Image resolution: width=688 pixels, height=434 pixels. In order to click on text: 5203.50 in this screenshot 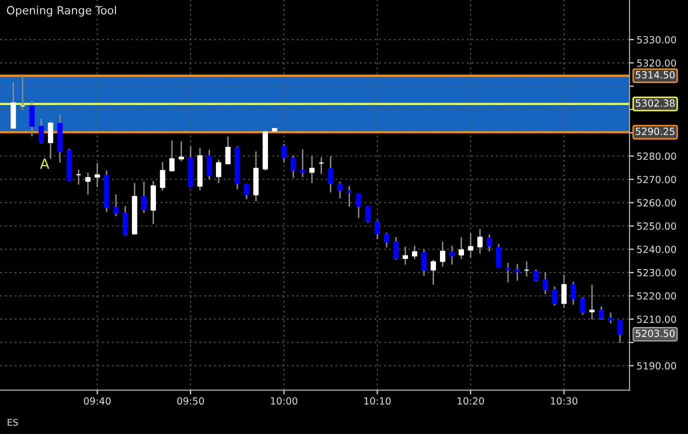, I will do `click(655, 334)`.